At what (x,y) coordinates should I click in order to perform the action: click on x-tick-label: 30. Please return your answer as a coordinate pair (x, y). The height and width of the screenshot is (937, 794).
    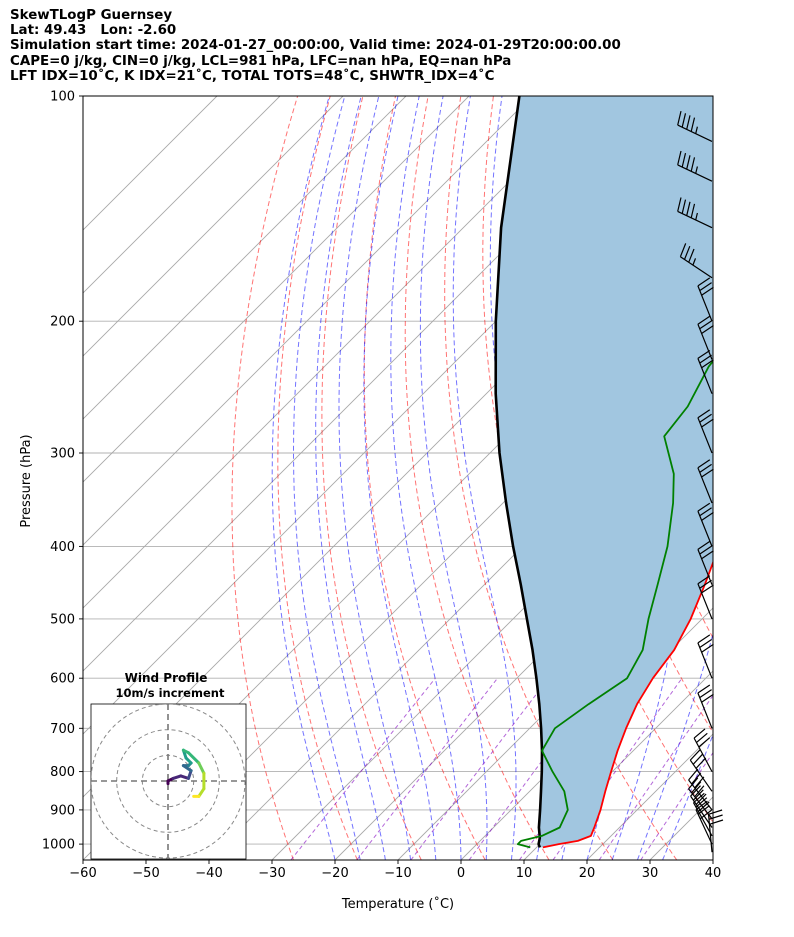
    Looking at the image, I should click on (650, 873).